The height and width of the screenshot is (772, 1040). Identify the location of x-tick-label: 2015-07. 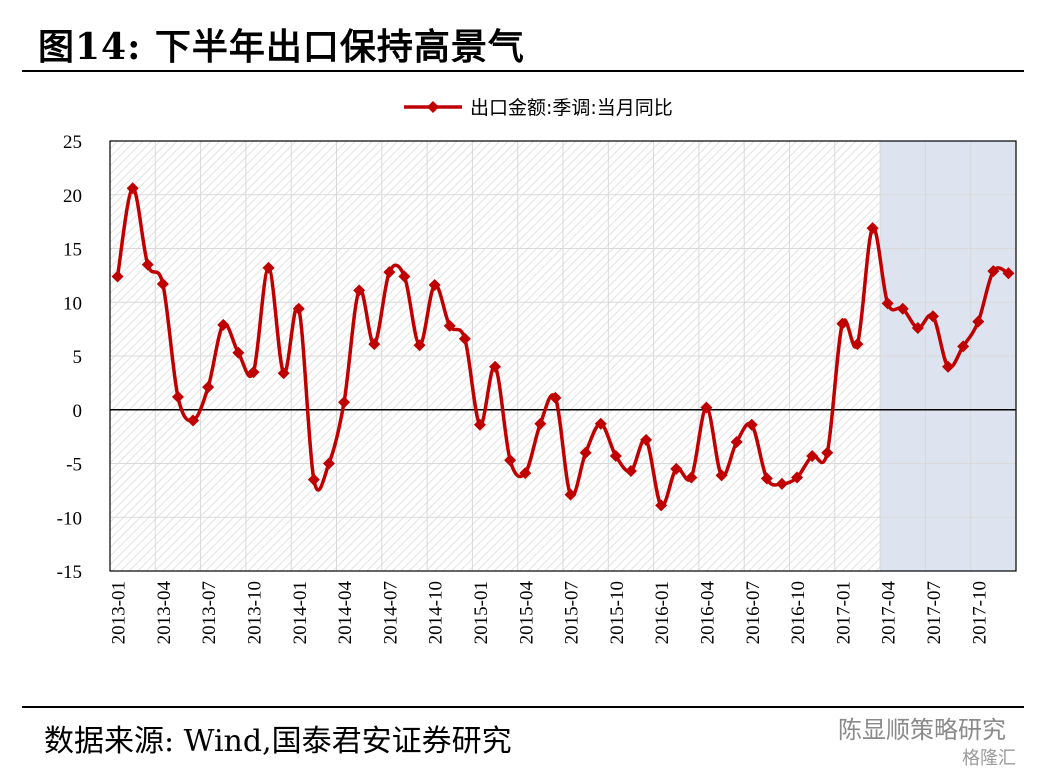
(572, 612).